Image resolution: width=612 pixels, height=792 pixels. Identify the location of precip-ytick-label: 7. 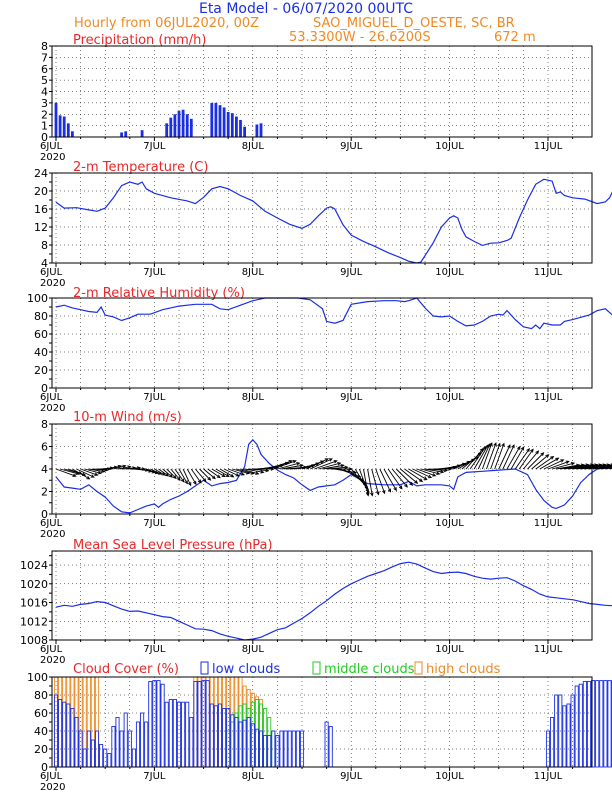
(44, 57).